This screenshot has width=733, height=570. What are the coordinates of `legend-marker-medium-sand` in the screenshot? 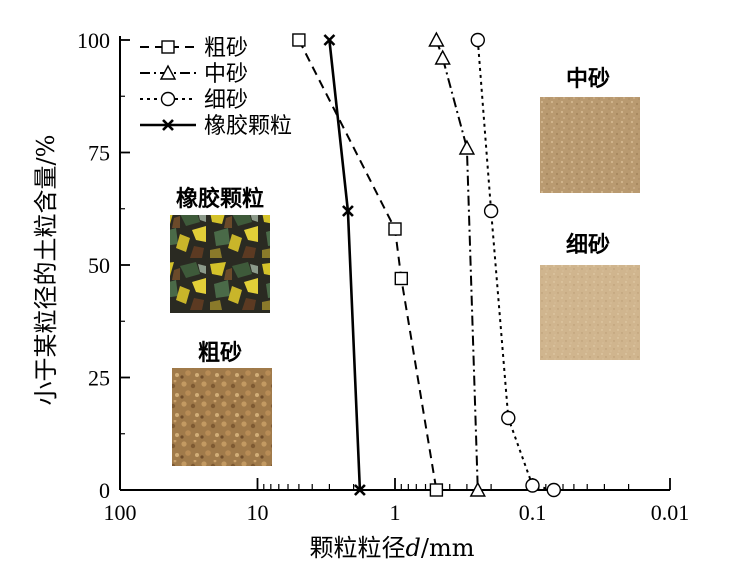 It's located at (168, 72).